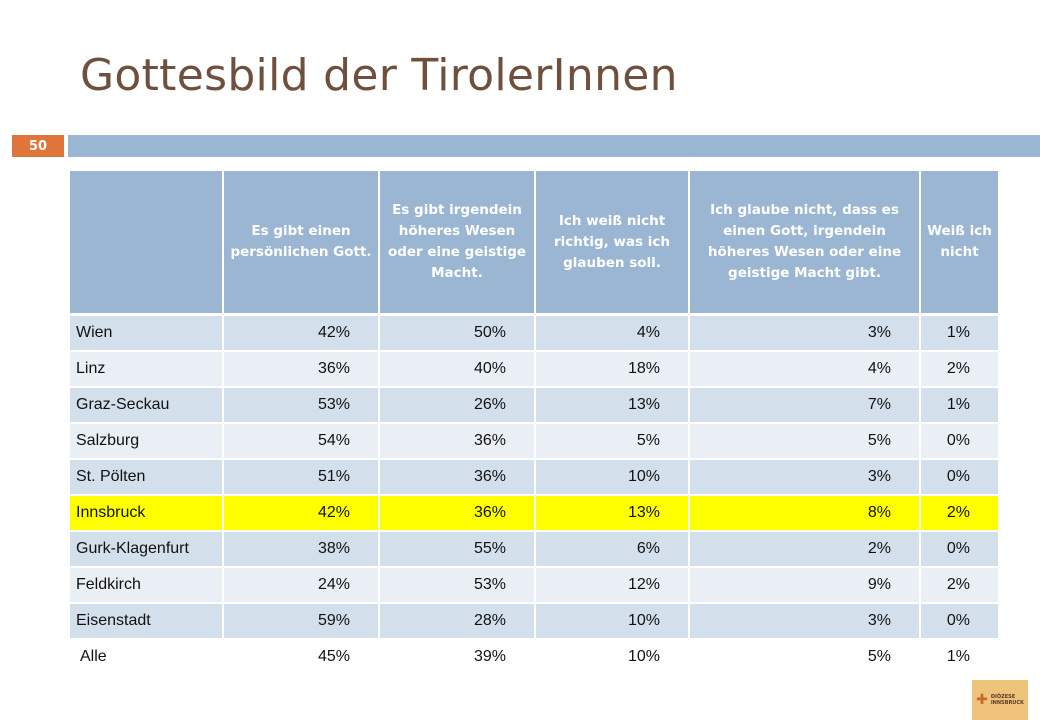  I want to click on table-row: Salzburg 54% 36% 5% 5% 0%, so click(534, 441).